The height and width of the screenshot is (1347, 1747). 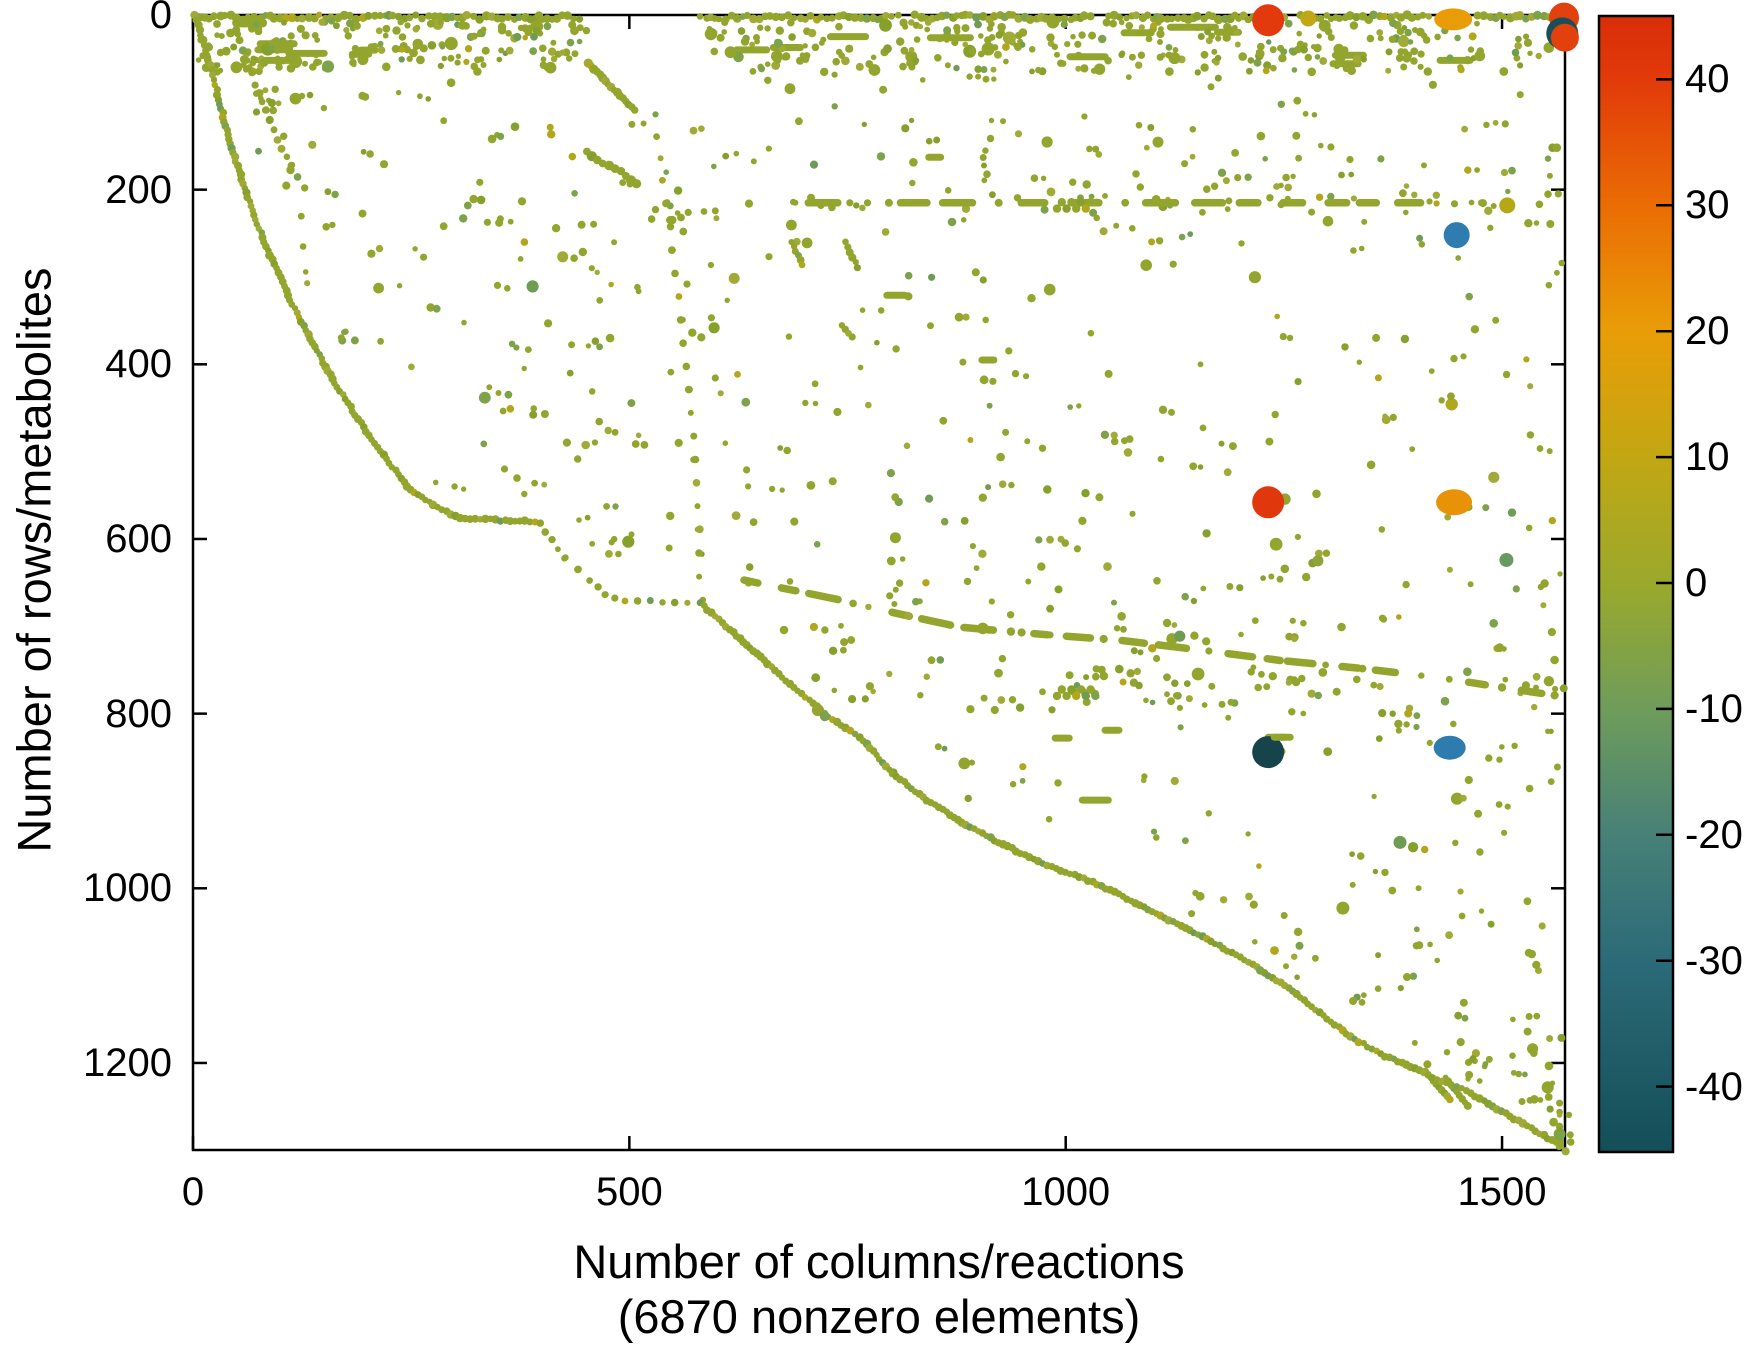 What do you see at coordinates (1714, 708) in the screenshot?
I see `colorbar-tick-label: -10` at bounding box center [1714, 708].